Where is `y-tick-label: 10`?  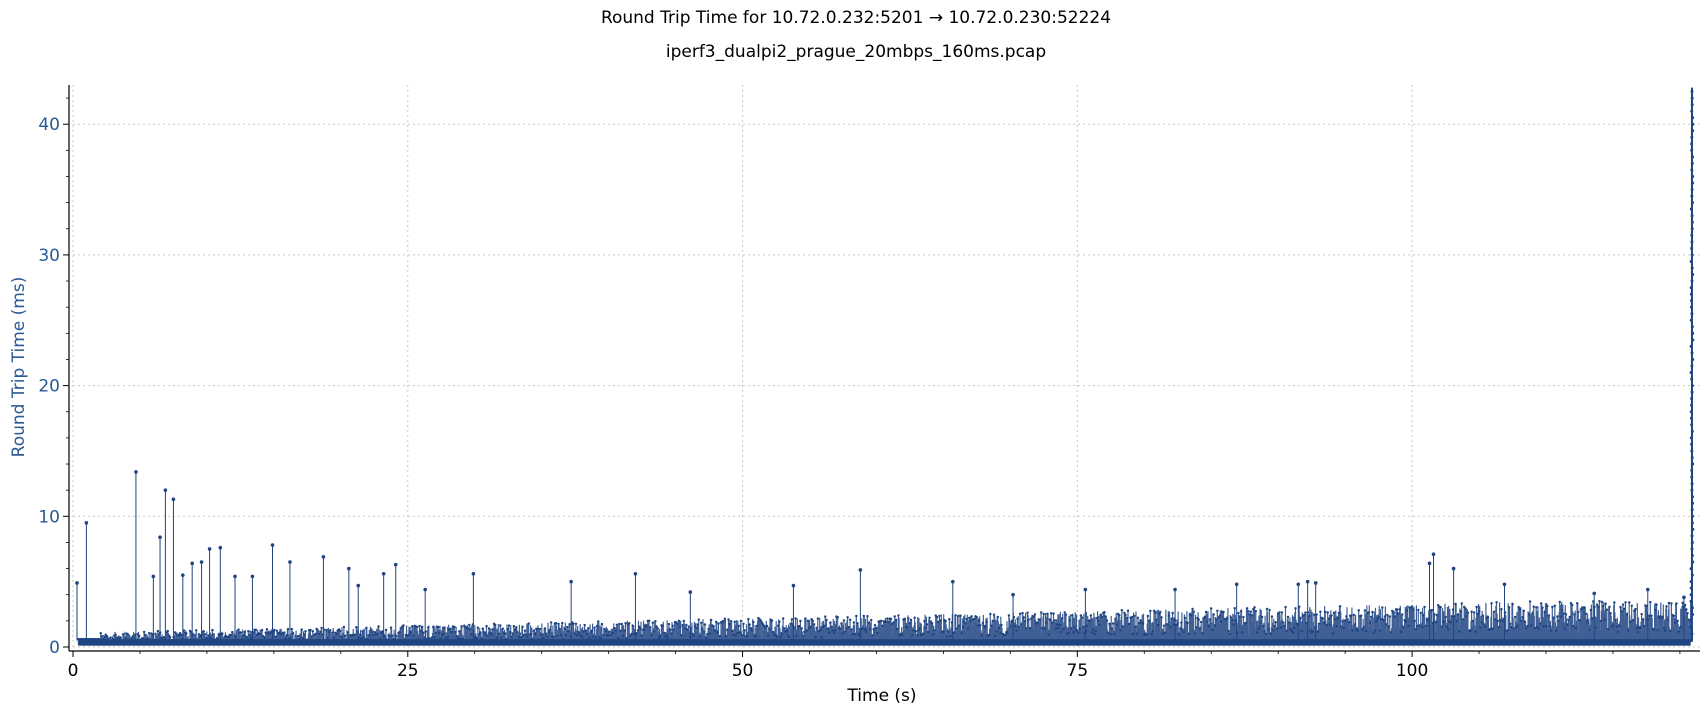 y-tick-label: 10 is located at coordinates (49, 517).